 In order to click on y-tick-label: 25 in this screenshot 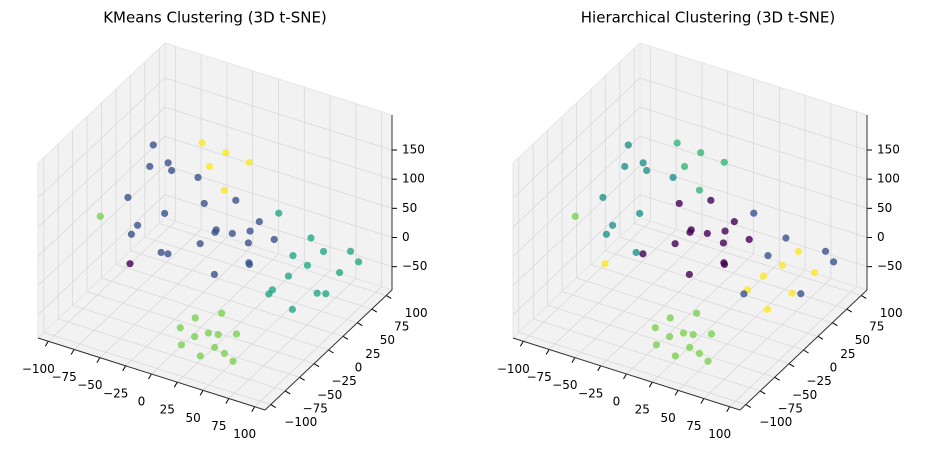, I will do `click(372, 354)`.